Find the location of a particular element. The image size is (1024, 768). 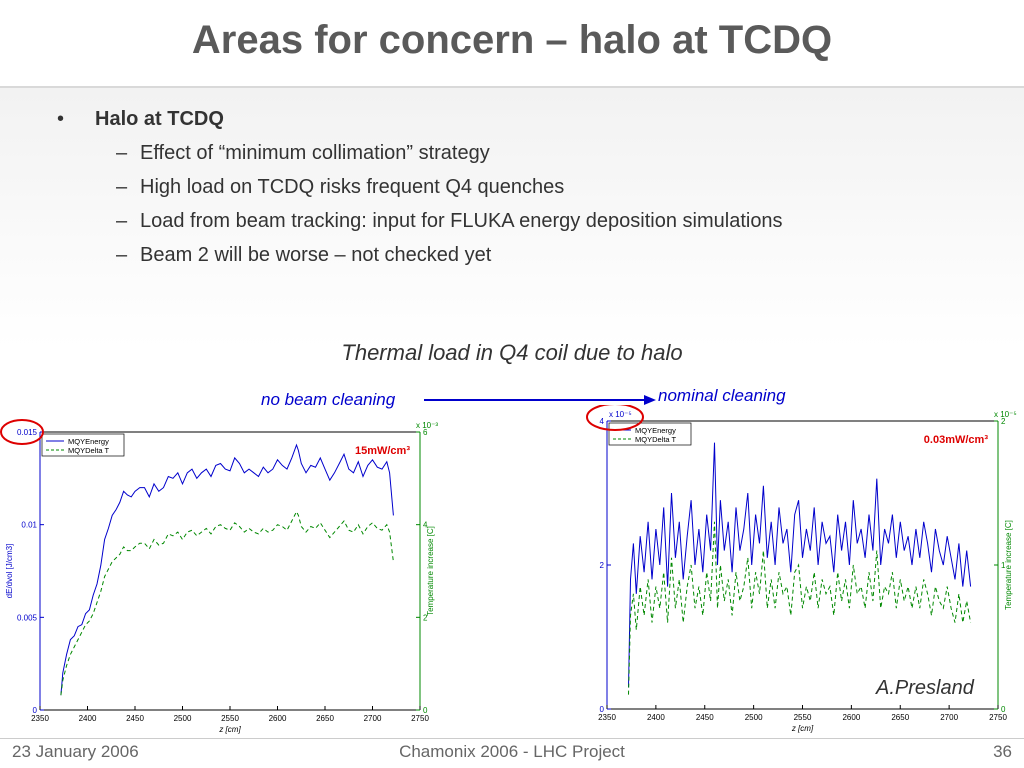

cleaning-arrow is located at coordinates (540, 400).